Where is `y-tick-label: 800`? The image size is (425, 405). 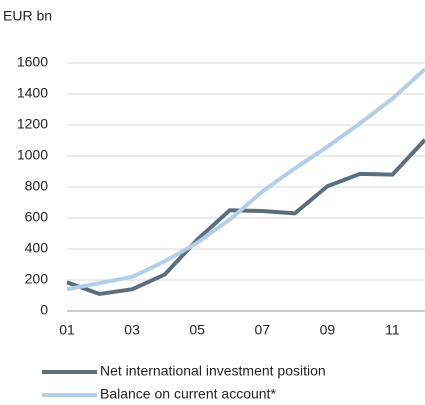
y-tick-label: 800 is located at coordinates (37, 186).